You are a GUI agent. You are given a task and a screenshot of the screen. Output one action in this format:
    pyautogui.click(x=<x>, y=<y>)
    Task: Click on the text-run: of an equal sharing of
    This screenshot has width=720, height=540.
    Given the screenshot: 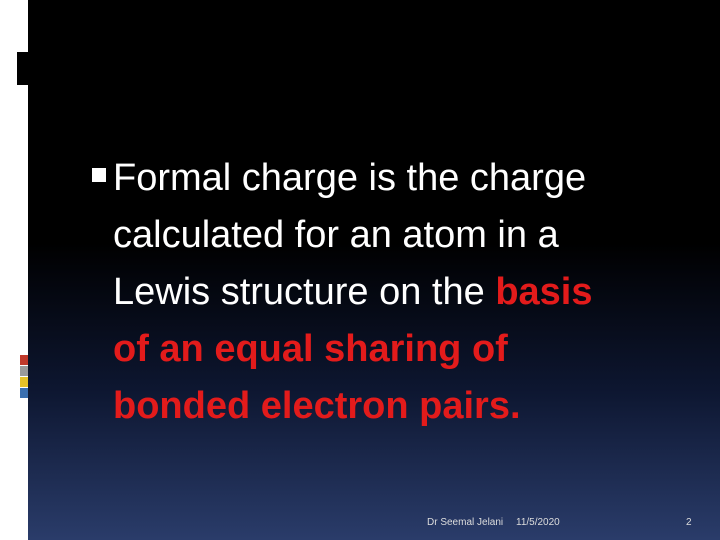 What is the action you would take?
    pyautogui.click(x=310, y=349)
    